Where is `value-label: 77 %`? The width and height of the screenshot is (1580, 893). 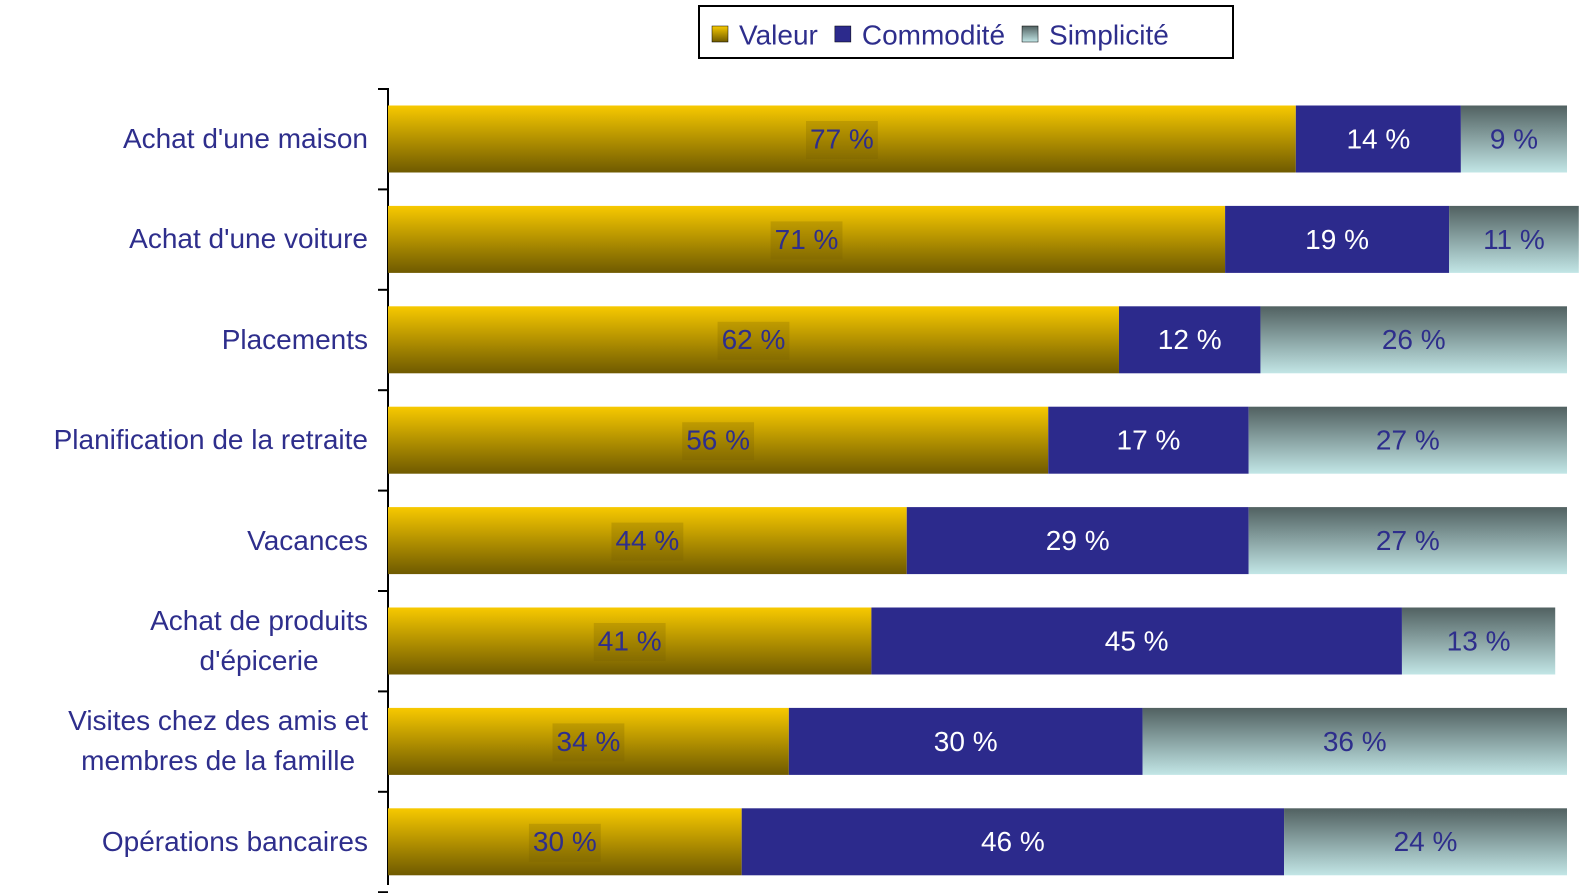
value-label: 77 % is located at coordinates (842, 138).